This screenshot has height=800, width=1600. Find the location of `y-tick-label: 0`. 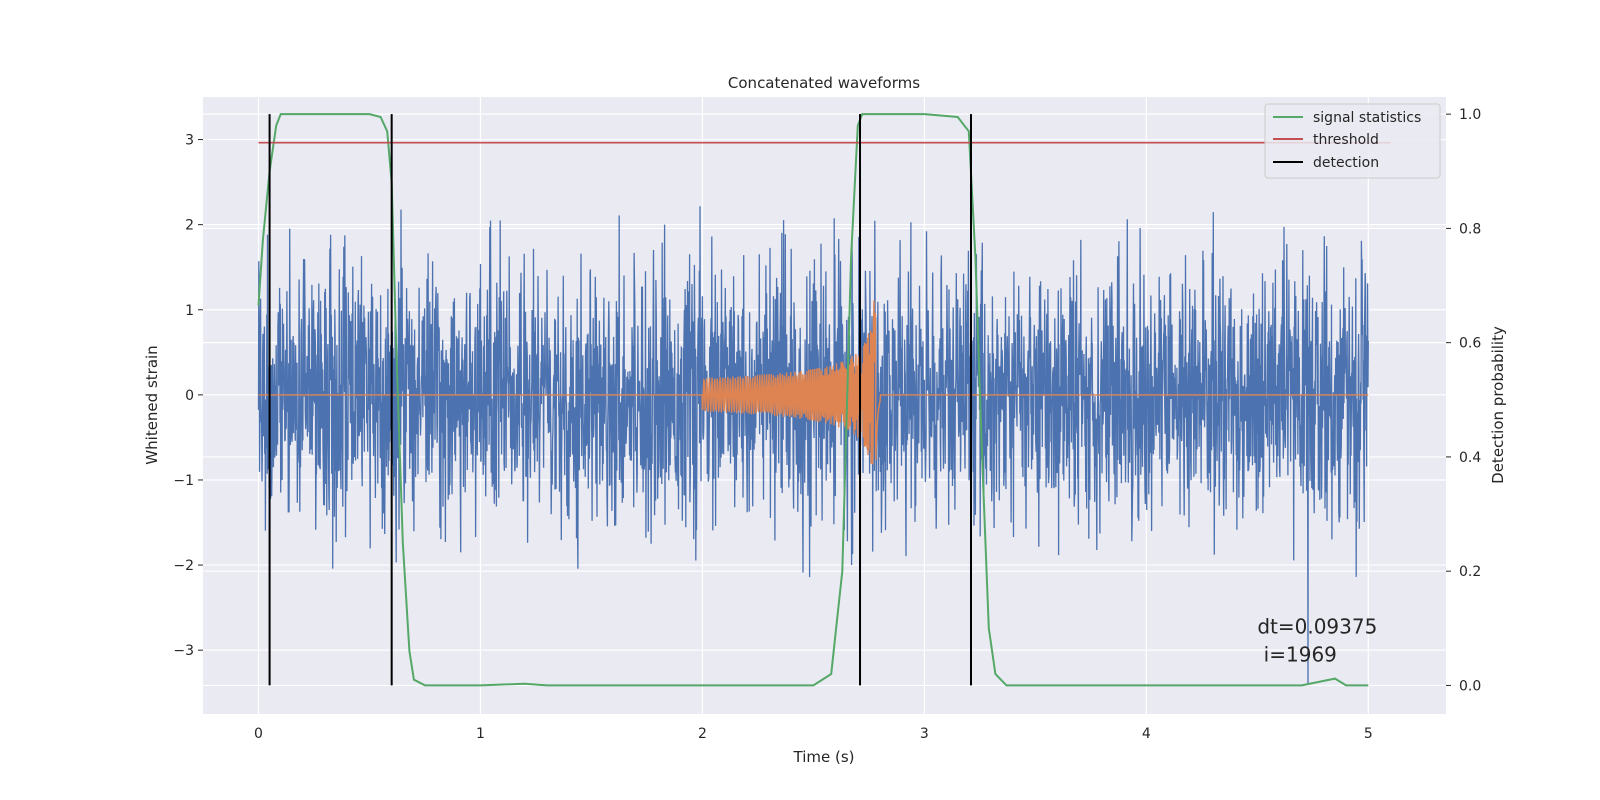

y-tick-label: 0 is located at coordinates (189, 396).